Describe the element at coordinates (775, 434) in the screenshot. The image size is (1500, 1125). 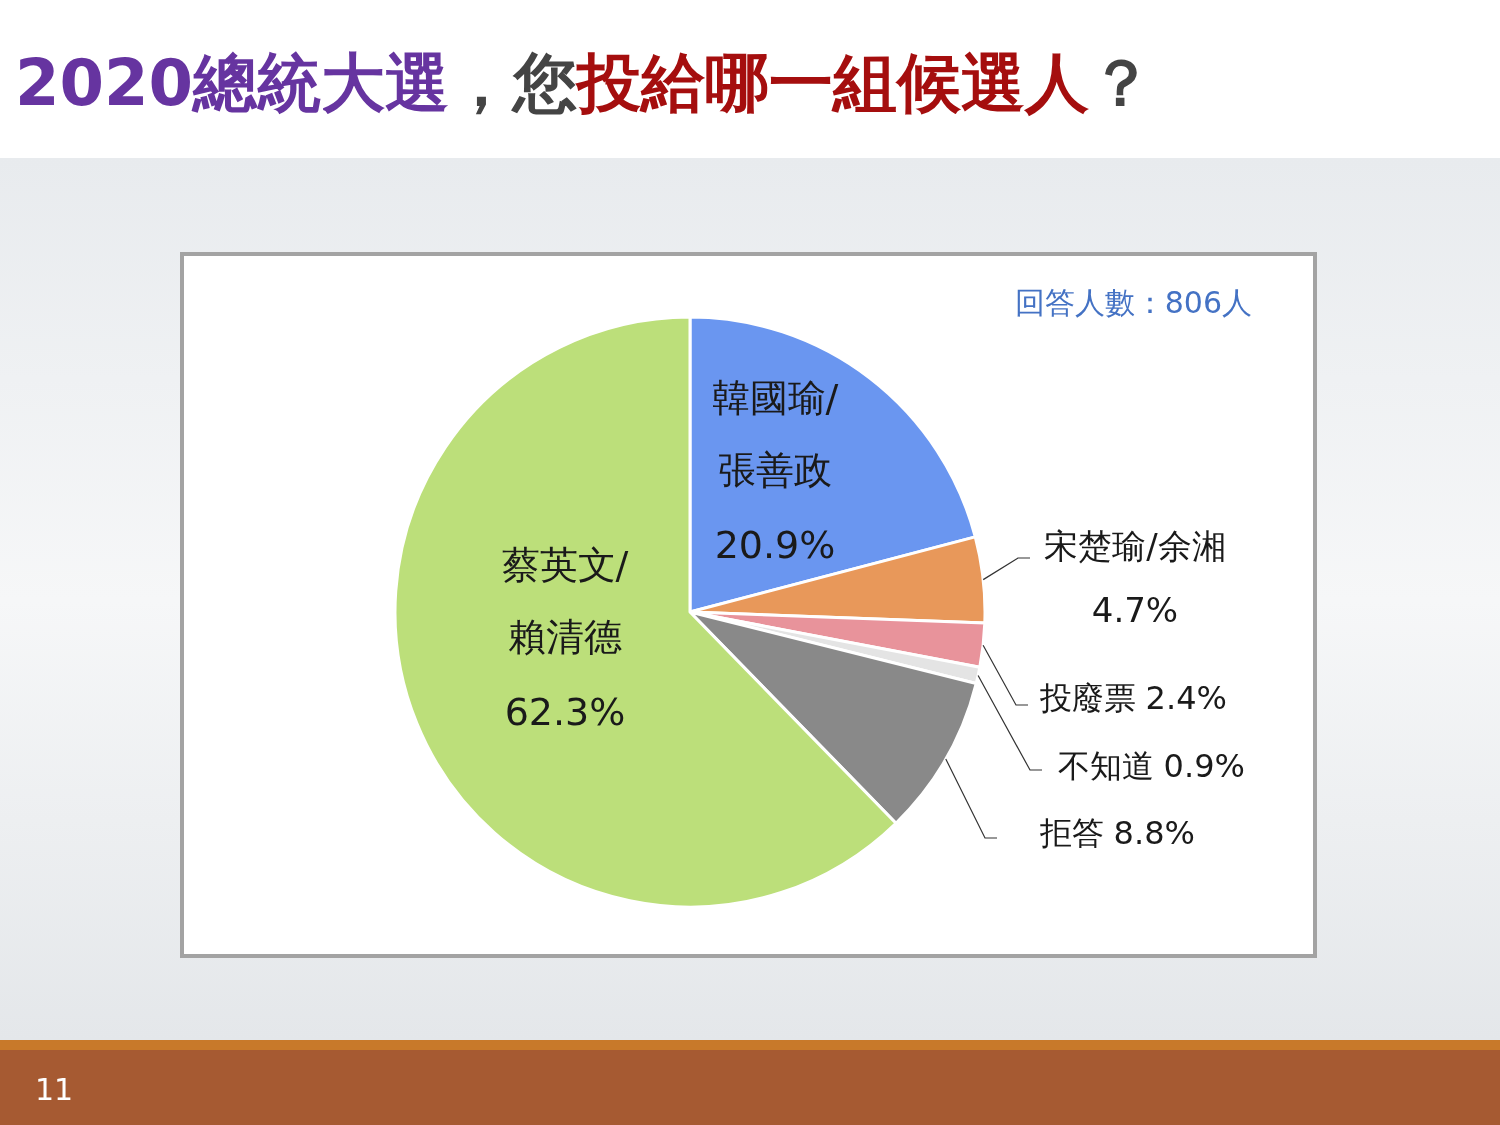
I see `slice-label: 韓國瑜/張善政` at that location.